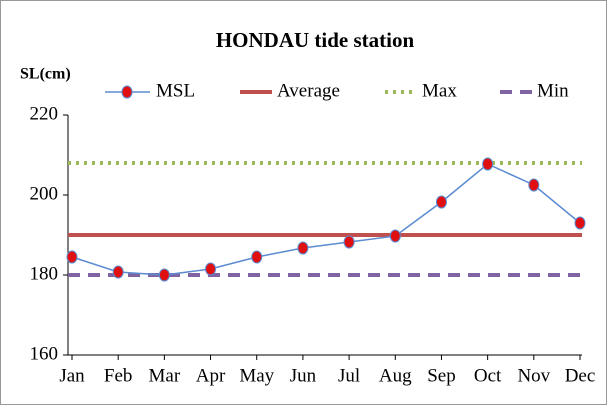 The image size is (607, 405). I want to click on x-tick-label: Mar, so click(165, 375).